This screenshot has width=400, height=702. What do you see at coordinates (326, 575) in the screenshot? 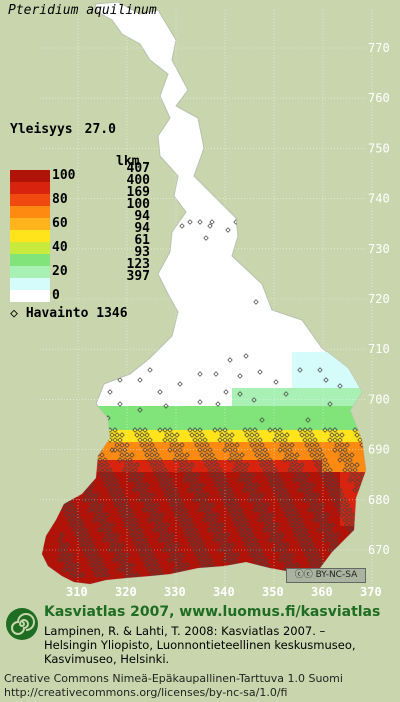
I see `cc-license-badge: ⓒⓒ BY-NC-SA` at bounding box center [326, 575].